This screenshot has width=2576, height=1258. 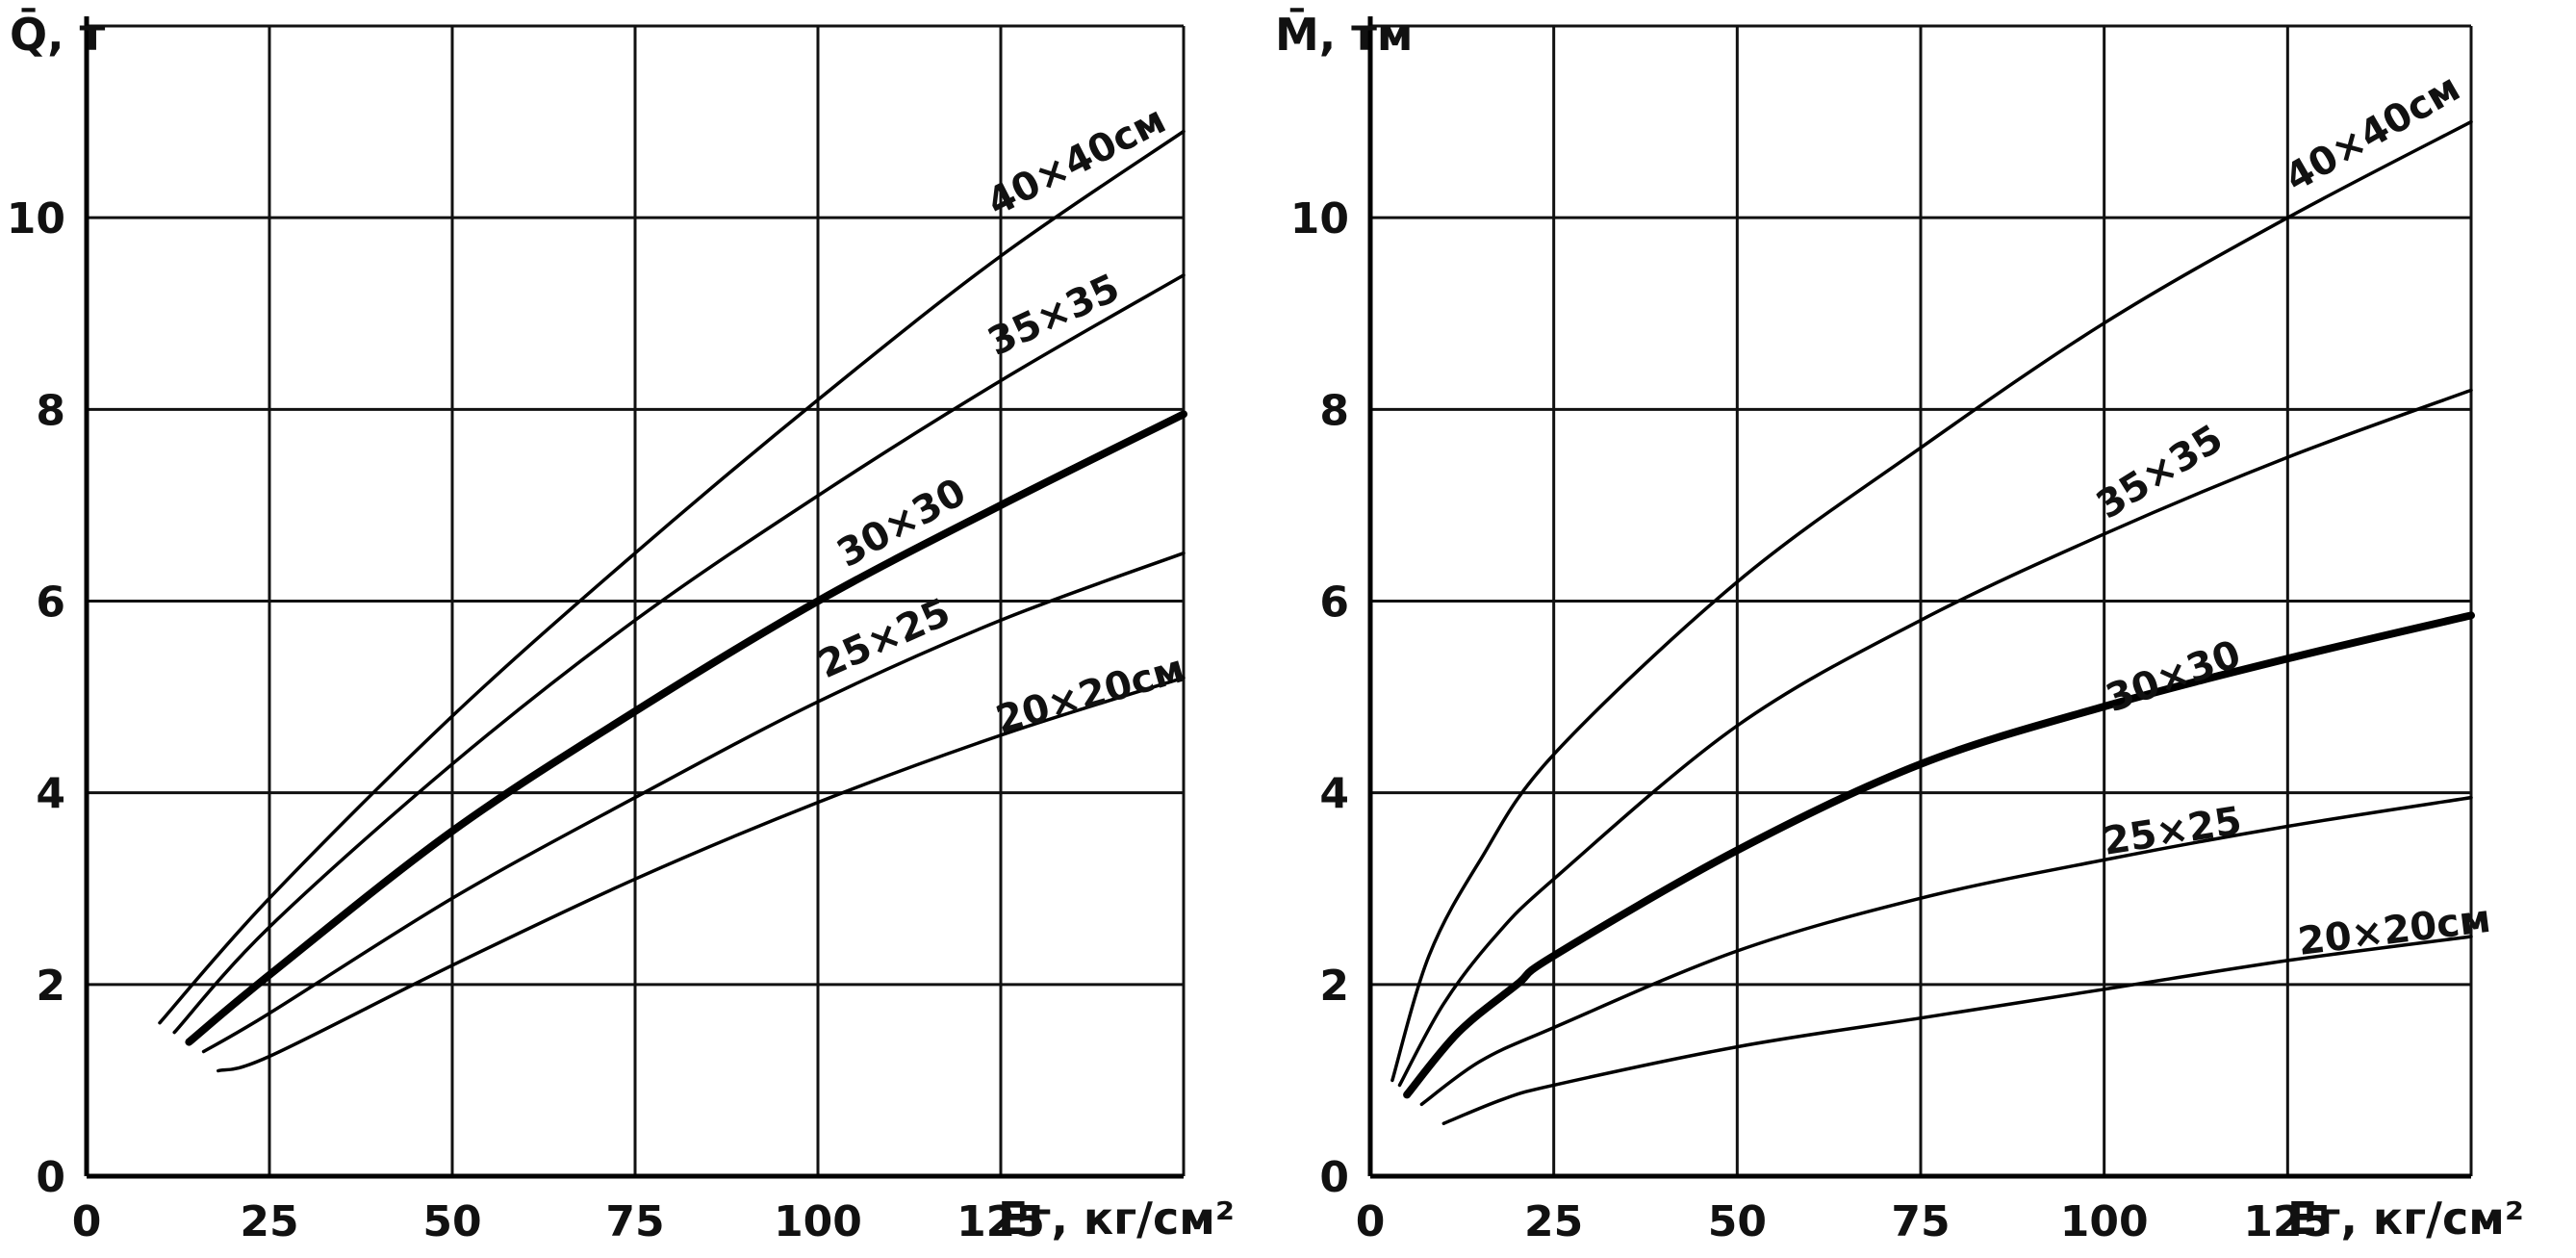 What do you see at coordinates (2174, 677) in the screenshot?
I see `series-label: 30×30` at bounding box center [2174, 677].